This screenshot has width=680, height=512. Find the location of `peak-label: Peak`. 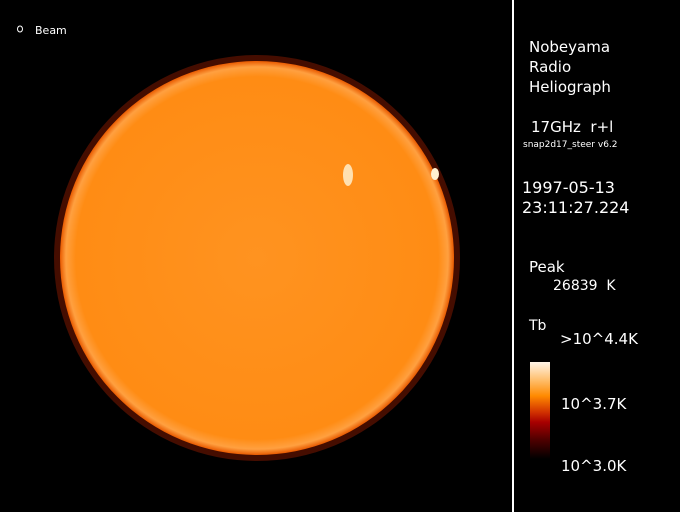

peak-label: Peak is located at coordinates (547, 267).